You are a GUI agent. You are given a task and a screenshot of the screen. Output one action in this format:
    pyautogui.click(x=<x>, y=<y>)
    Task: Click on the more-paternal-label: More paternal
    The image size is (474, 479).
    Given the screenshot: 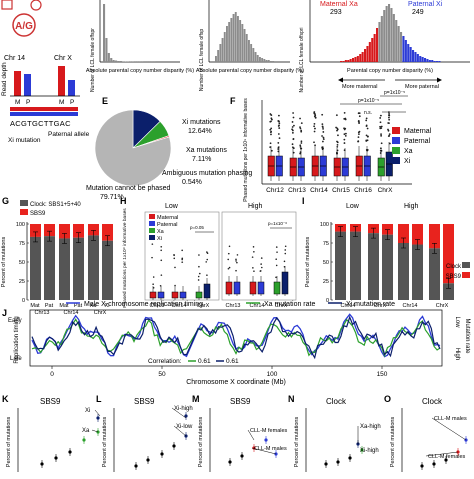 What is the action you would take?
    pyautogui.click(x=422, y=87)
    